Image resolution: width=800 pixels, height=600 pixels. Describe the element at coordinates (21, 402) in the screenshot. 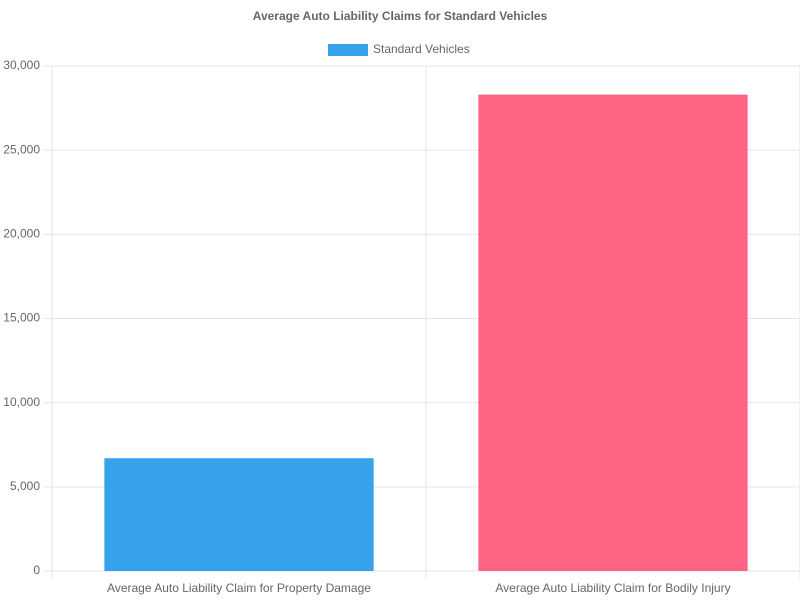

I see `y-tick-label: 10,000` at that location.